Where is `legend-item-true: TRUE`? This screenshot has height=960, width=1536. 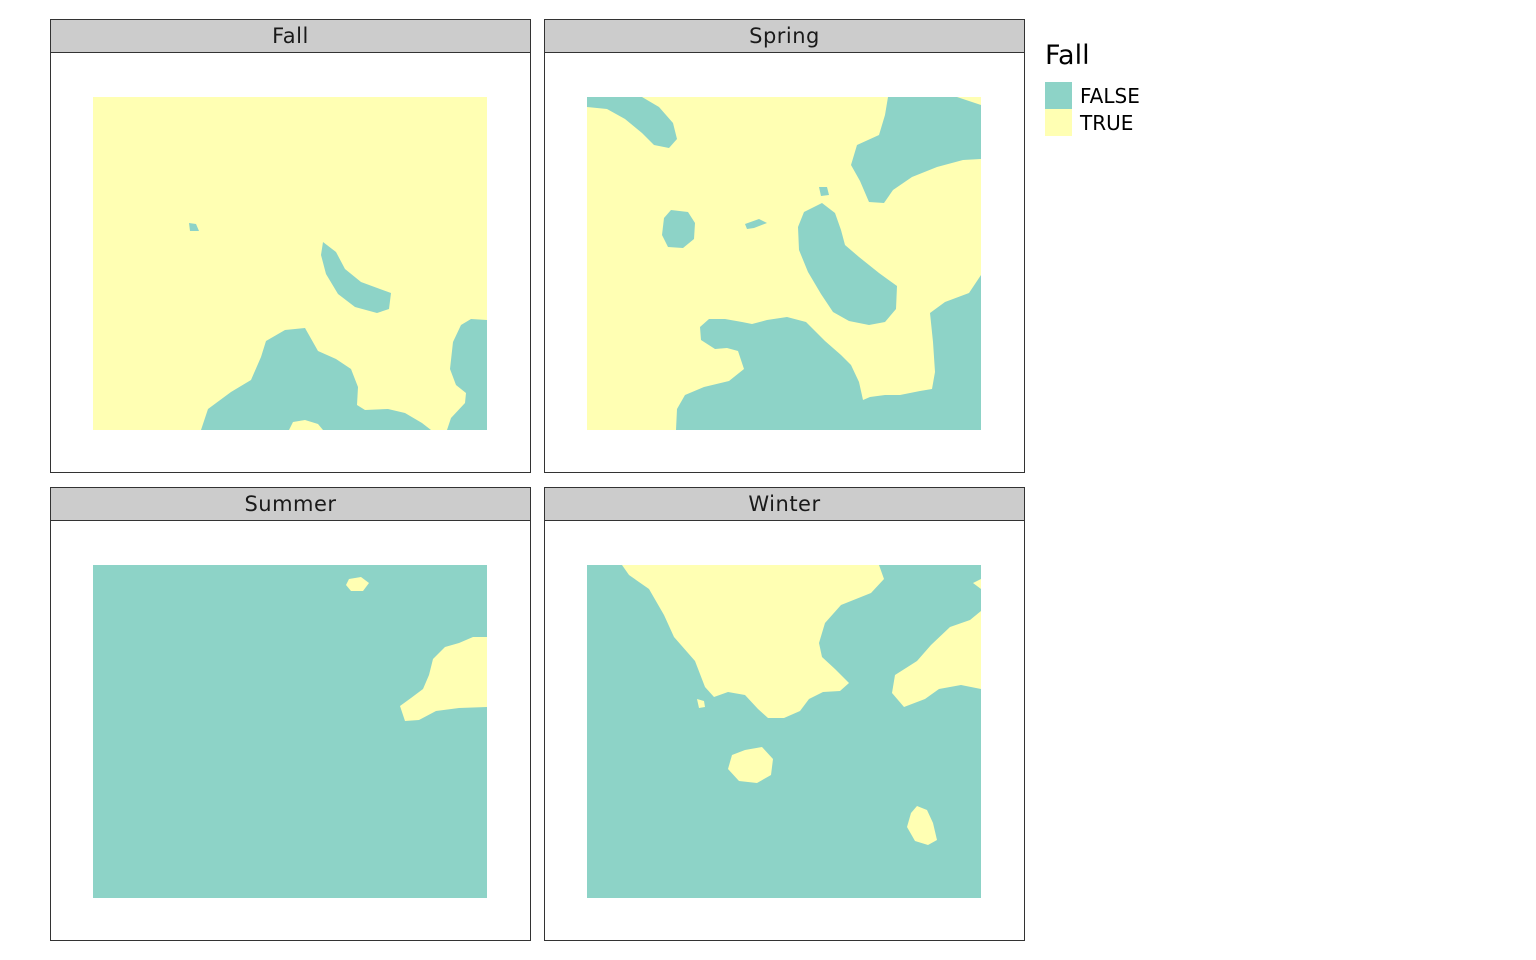
legend-item-true: TRUE is located at coordinates (1092, 122).